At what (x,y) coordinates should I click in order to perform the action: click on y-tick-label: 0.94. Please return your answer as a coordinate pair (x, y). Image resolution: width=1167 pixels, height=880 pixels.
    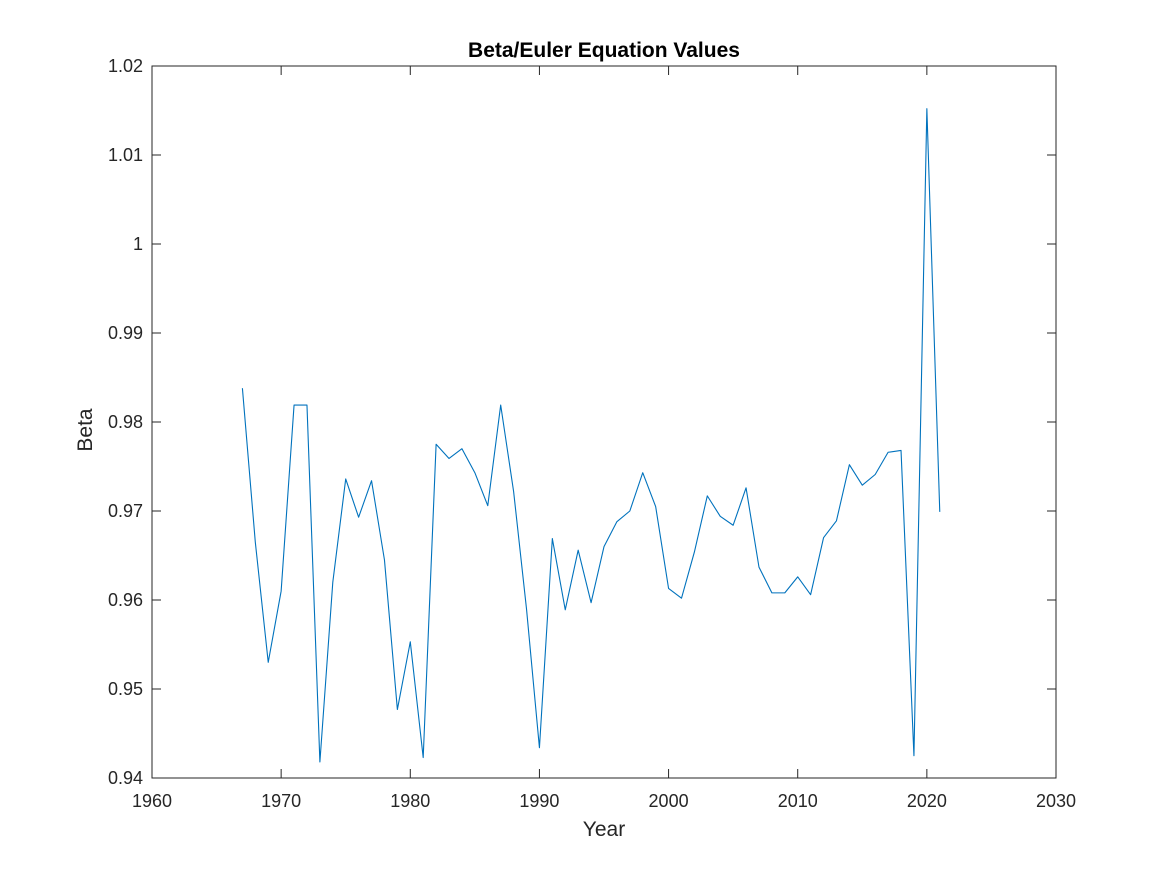
    Looking at the image, I should click on (125, 778).